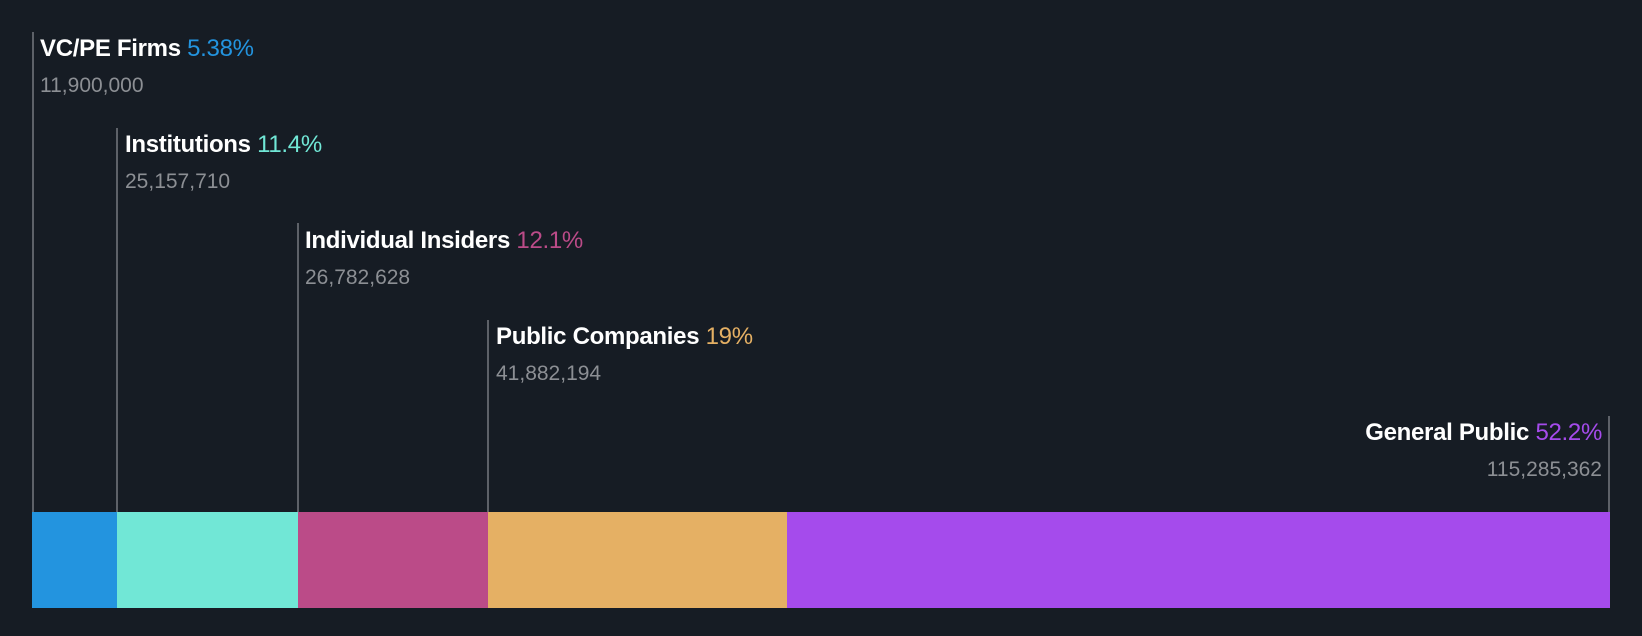 This screenshot has width=1642, height=636. What do you see at coordinates (298, 367) in the screenshot?
I see `marker-line-individual-insiders` at bounding box center [298, 367].